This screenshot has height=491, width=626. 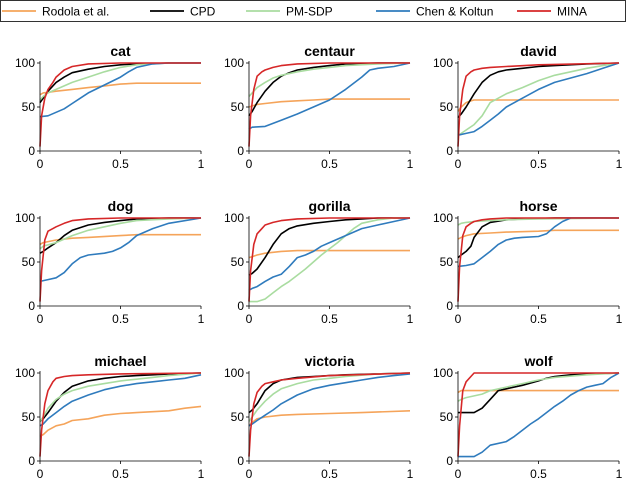 I want to click on panel-title: centaur, so click(x=329, y=51).